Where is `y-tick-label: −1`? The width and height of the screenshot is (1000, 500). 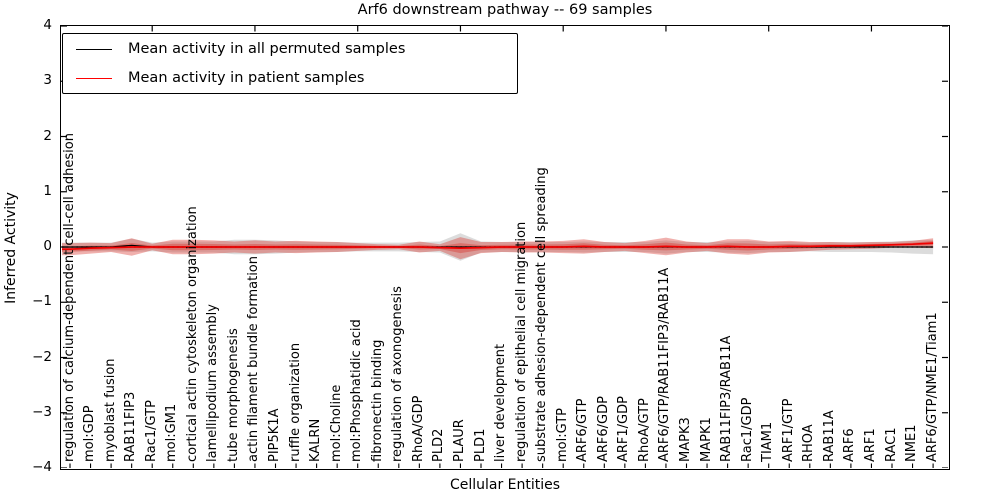 y-tick-label: −1 is located at coordinates (42, 301).